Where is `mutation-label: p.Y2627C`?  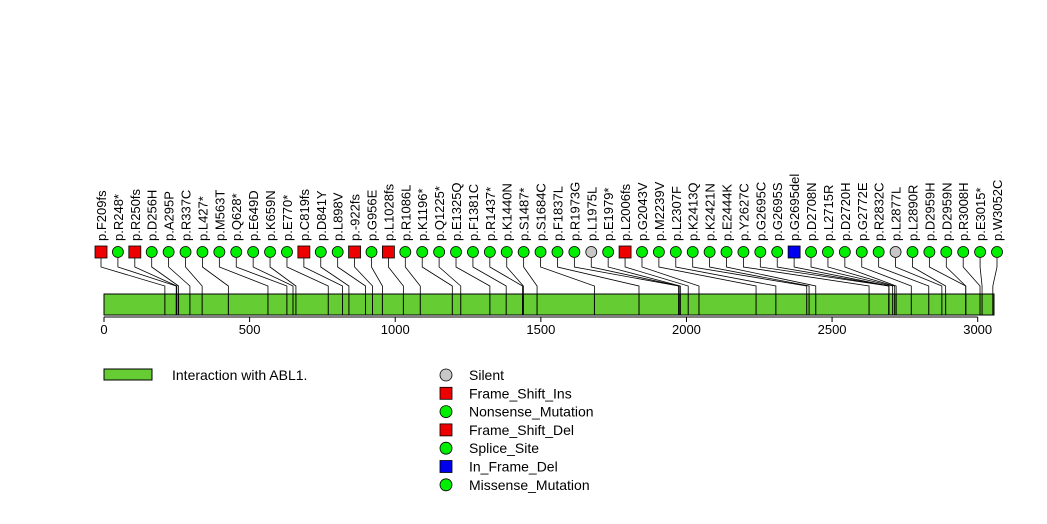
mutation-label: p.Y2627C is located at coordinates (743, 212).